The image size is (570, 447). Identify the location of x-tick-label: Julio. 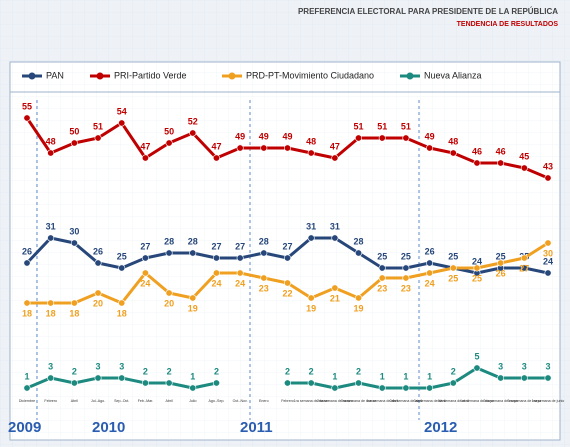
(192, 401).